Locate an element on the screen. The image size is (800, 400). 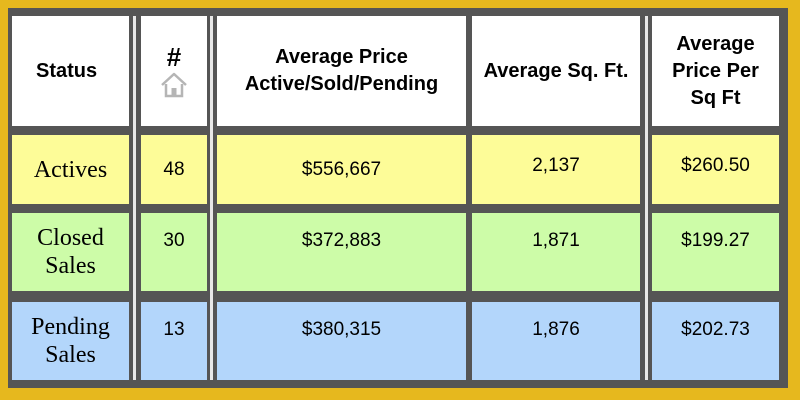
row-closed-avg-sqft: 1,871 is located at coordinates (556, 252).